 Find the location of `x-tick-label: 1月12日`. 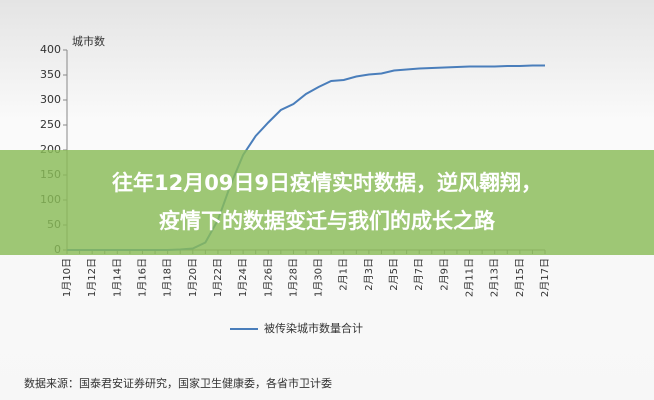

x-tick-label: 1月12日 is located at coordinates (92, 277).